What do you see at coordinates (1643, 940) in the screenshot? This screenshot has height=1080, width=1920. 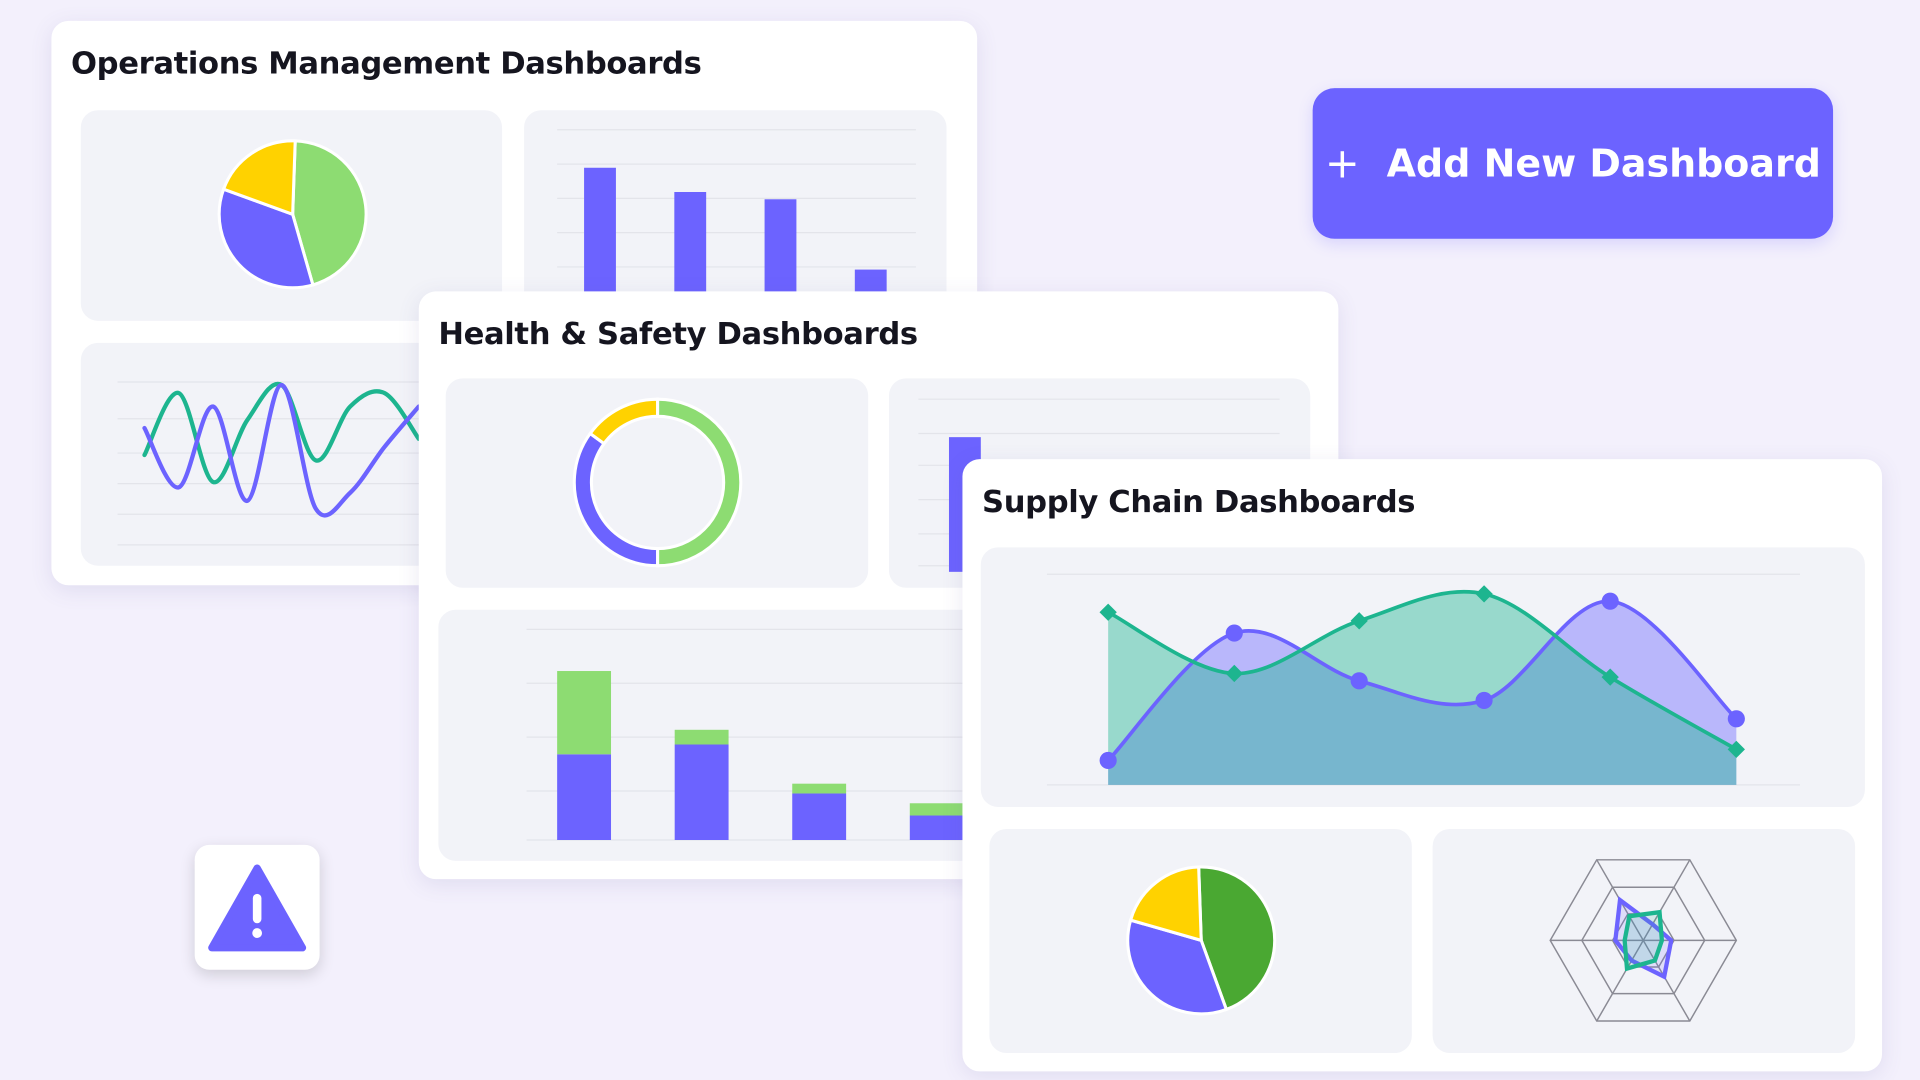 I see `radar-series` at bounding box center [1643, 940].